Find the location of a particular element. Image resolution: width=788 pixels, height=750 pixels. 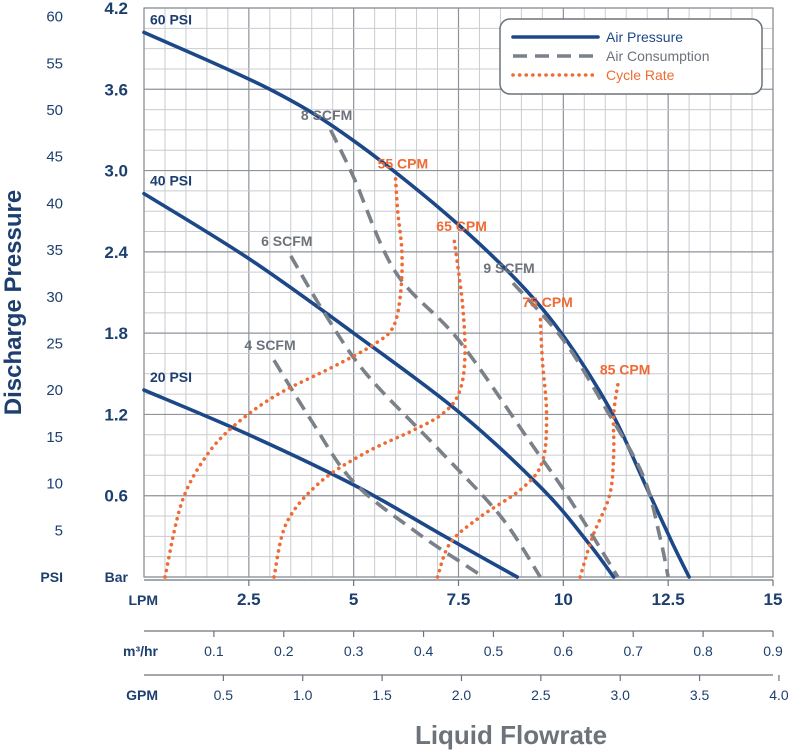

y-bar-tick: 1.2 is located at coordinates (116, 414).